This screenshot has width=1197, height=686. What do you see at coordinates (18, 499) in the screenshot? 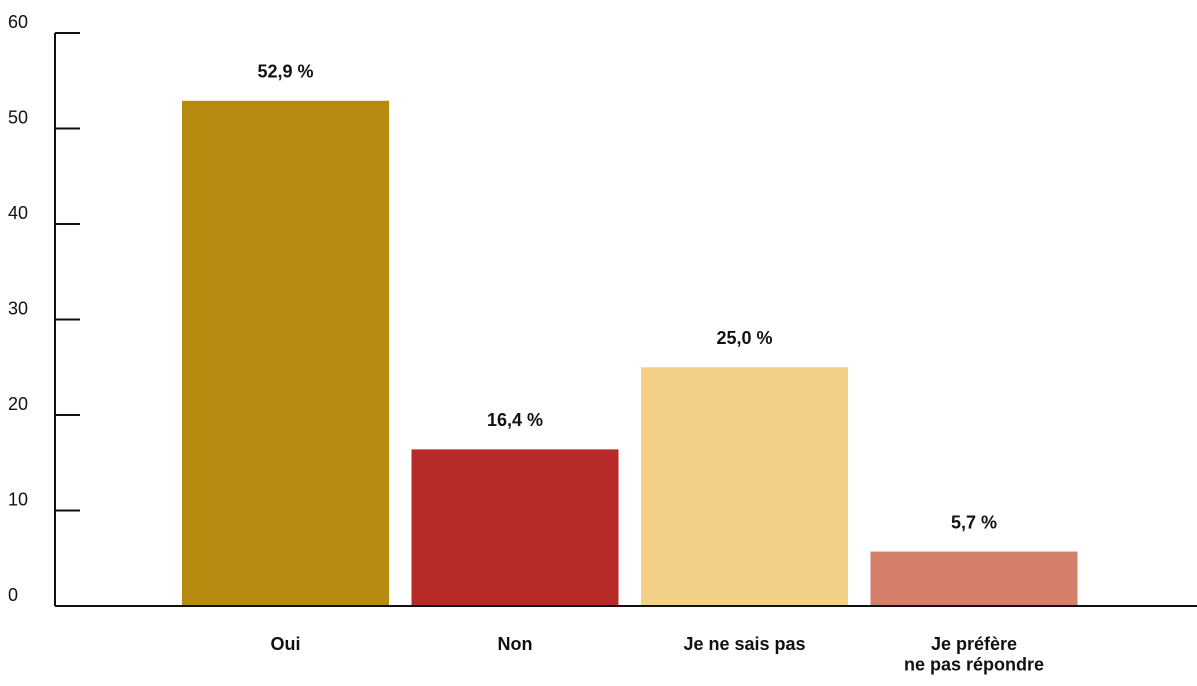
I see `y-tick-label: 10` at bounding box center [18, 499].